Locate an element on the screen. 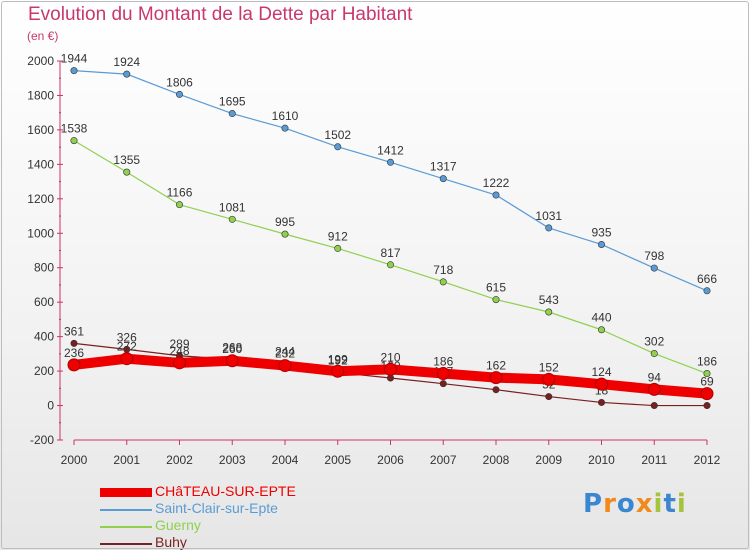 The image size is (750, 552). y-tick-label: 800 is located at coordinates (44, 268).